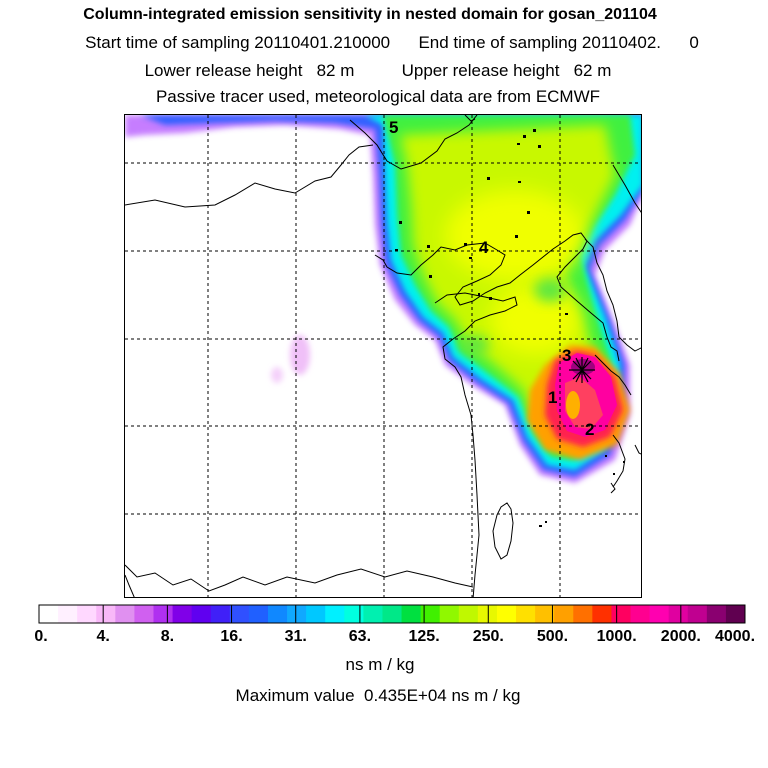 The height and width of the screenshot is (768, 768). I want to click on border-southwest, so click(299, 578).